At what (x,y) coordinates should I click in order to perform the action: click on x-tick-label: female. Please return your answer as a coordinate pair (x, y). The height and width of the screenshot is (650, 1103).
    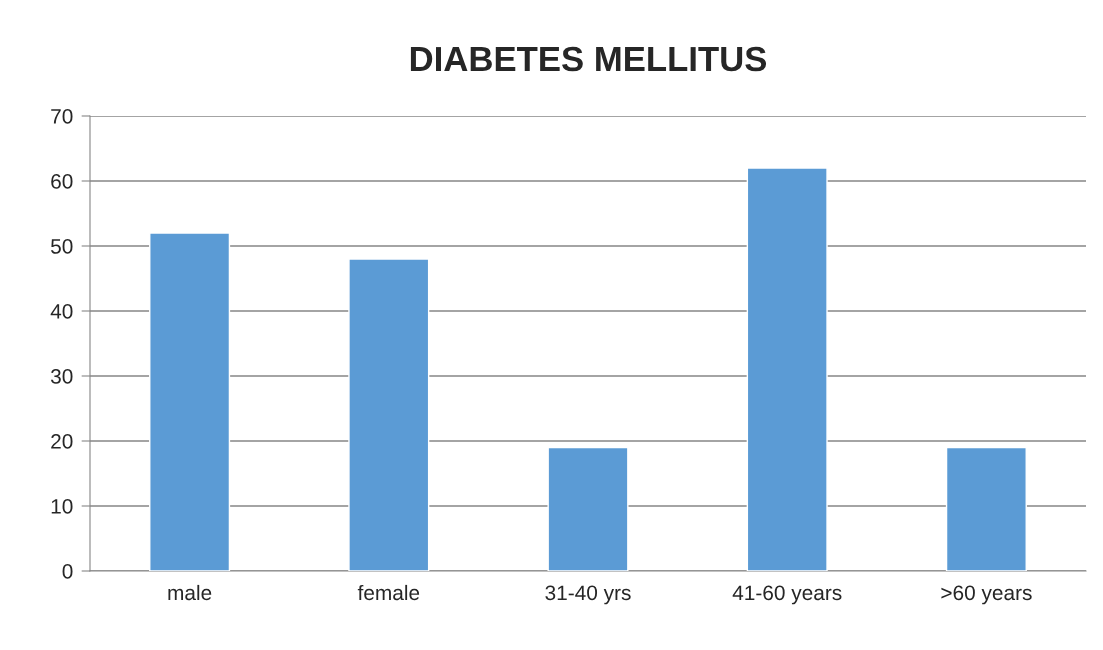
    Looking at the image, I should click on (388, 592).